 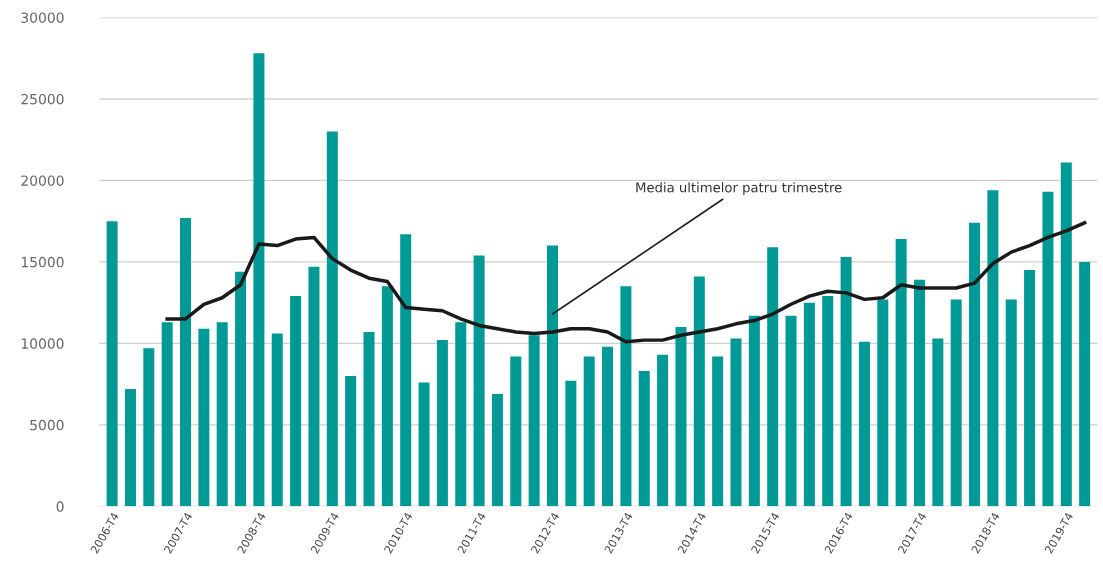 What do you see at coordinates (60, 506) in the screenshot?
I see `y-tick-label: 0` at bounding box center [60, 506].